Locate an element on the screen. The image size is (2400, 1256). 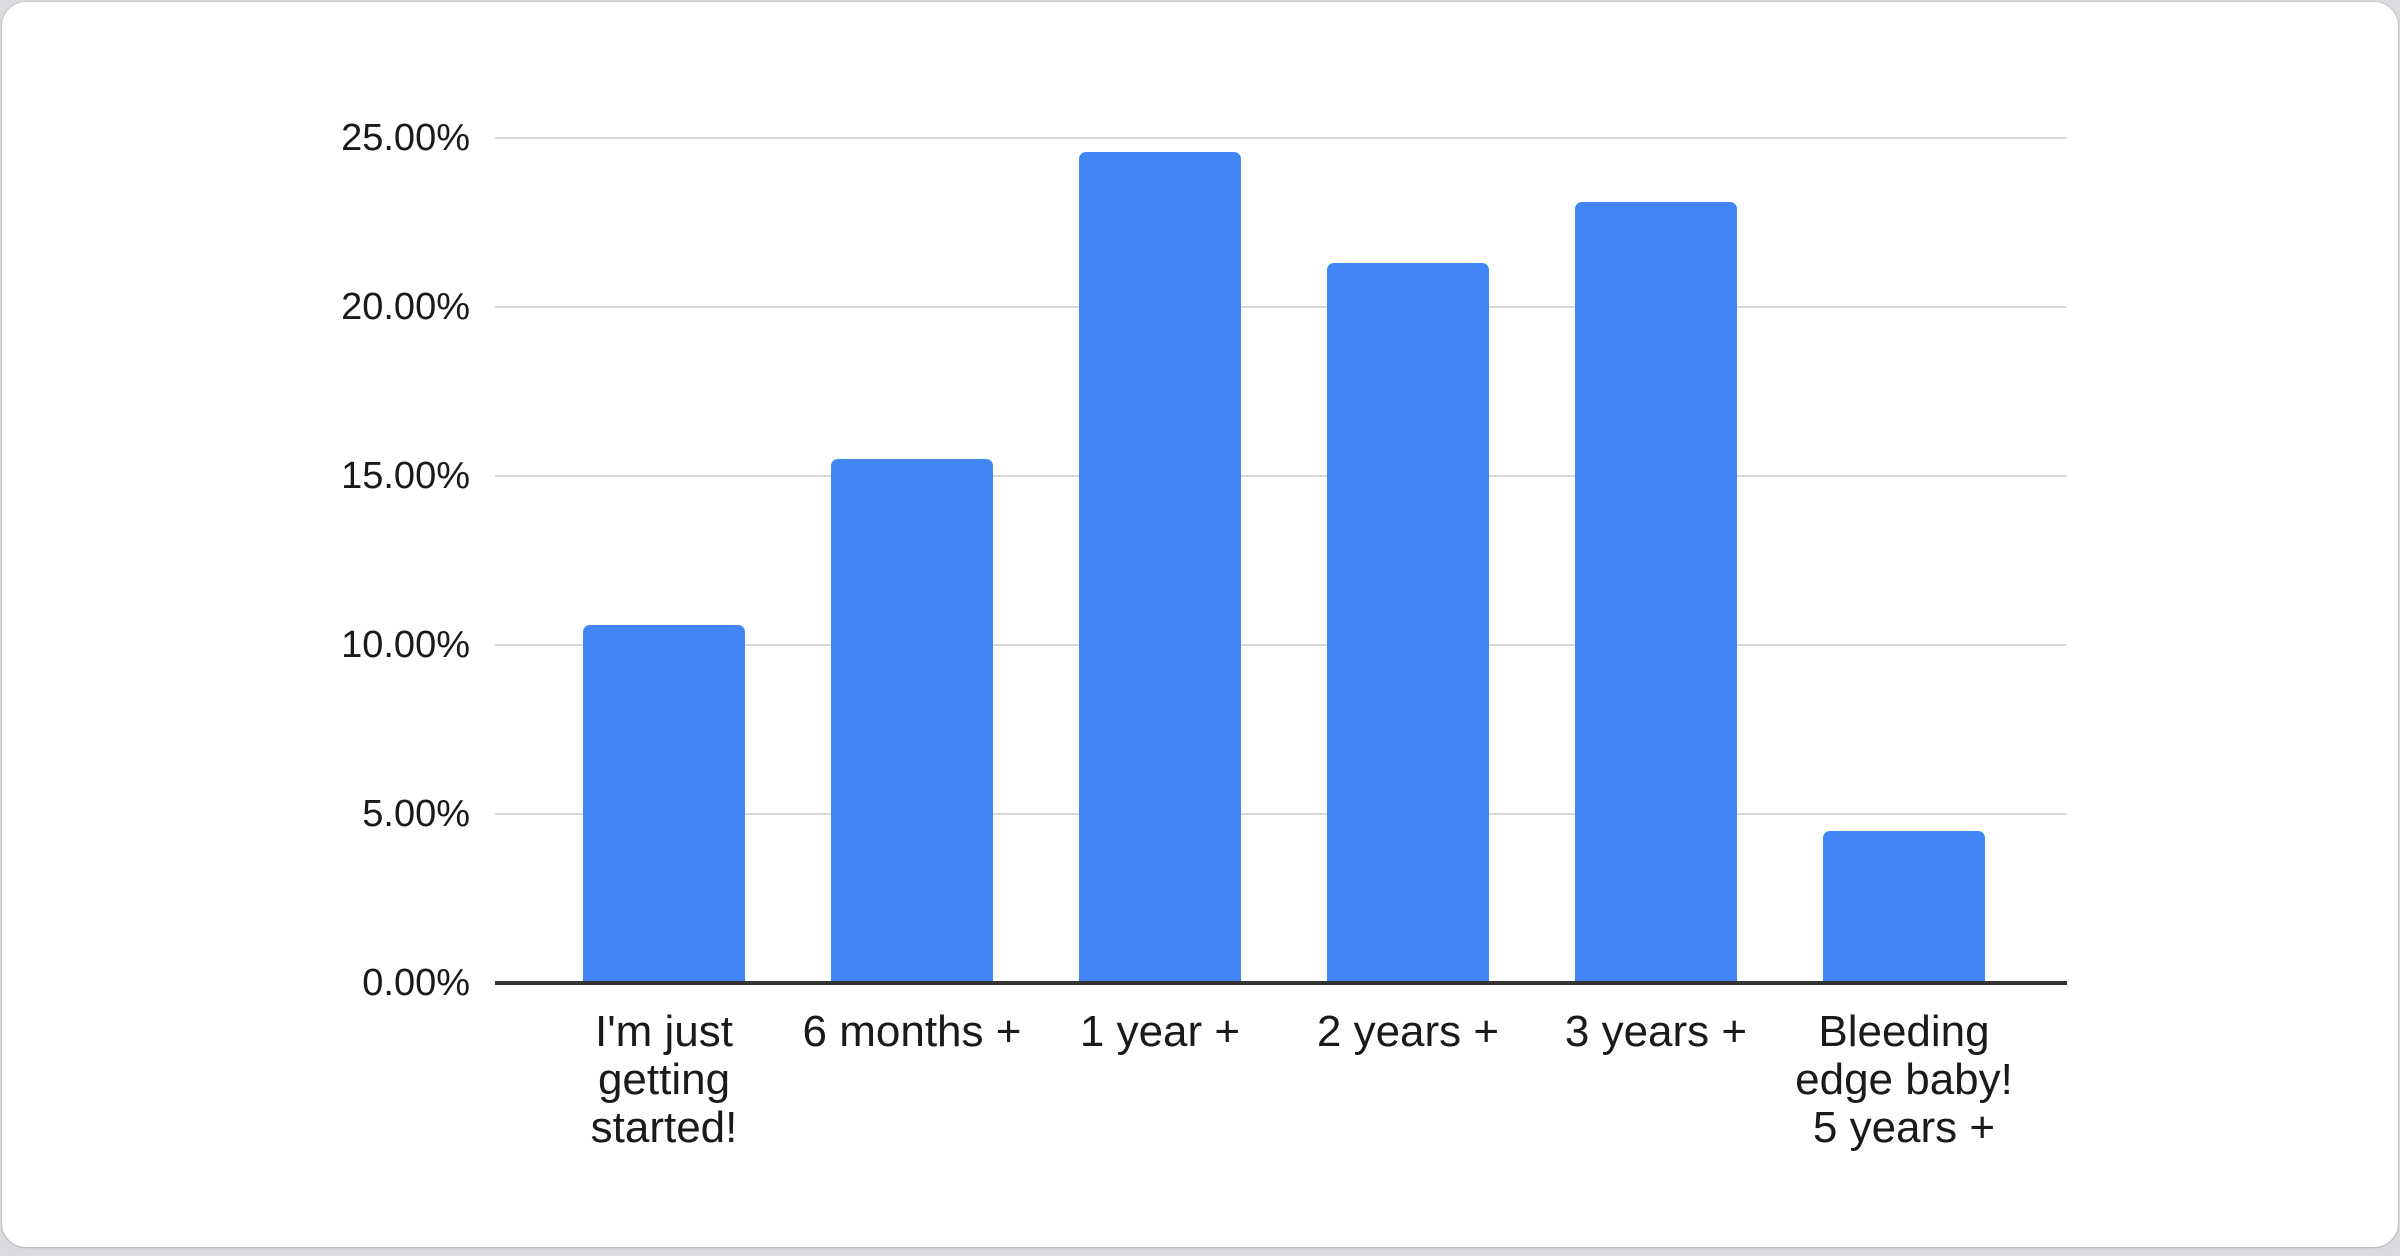
y-axis-tick-label: 0.00% is located at coordinates (416, 983).